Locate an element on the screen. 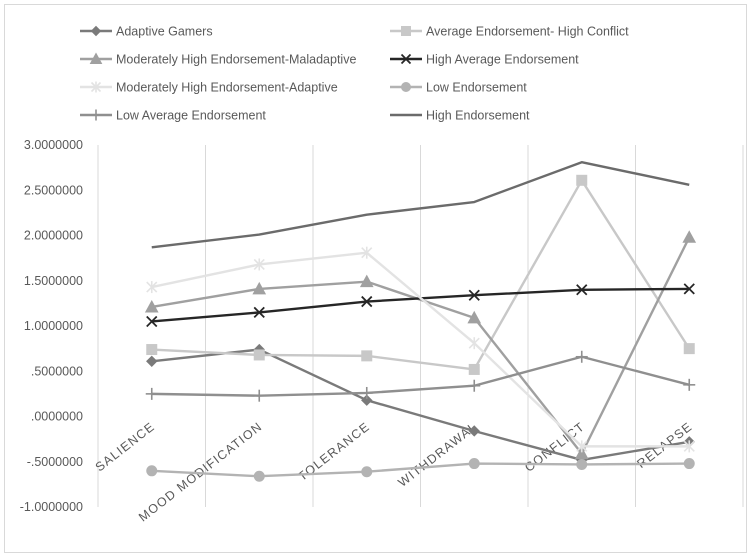 This screenshot has height=557, width=752. series-low-average-endorsement is located at coordinates (420, 376).